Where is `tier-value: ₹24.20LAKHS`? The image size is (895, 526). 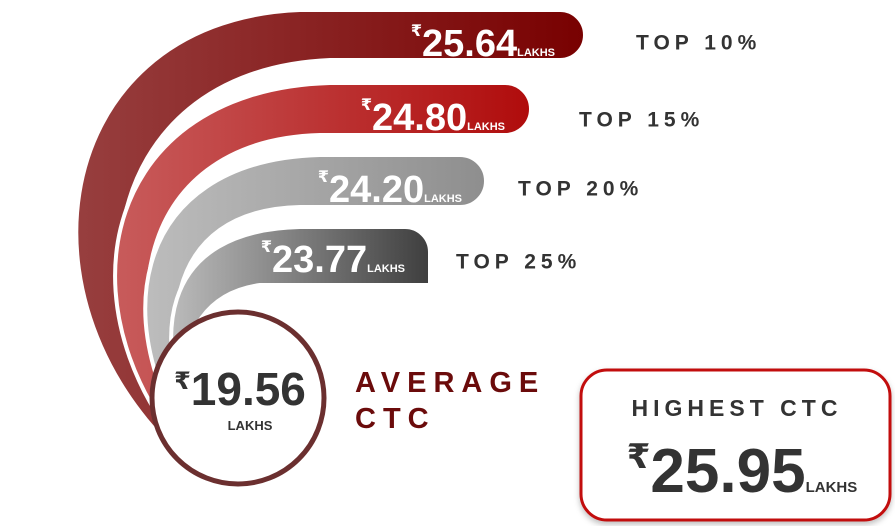 tier-value: ₹24.20LAKHS is located at coordinates (390, 190).